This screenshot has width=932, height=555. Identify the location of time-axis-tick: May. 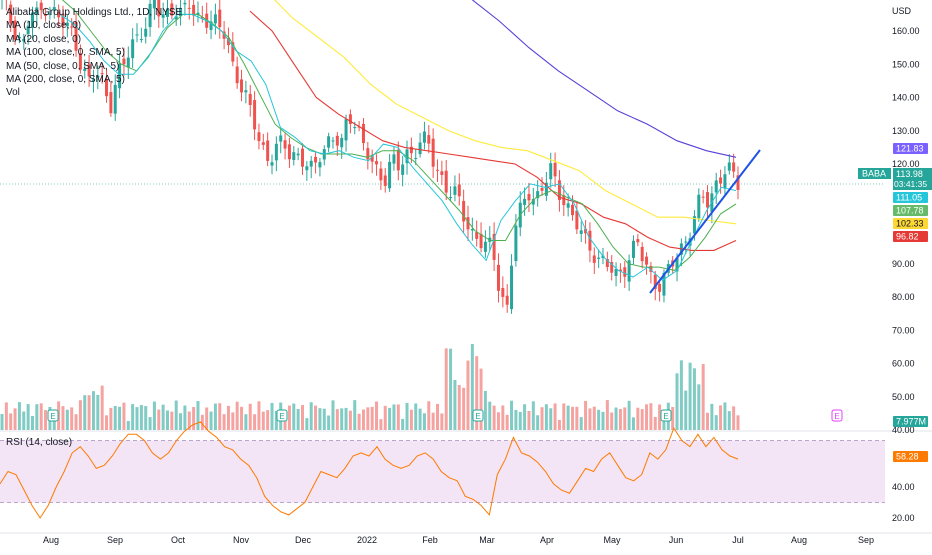
(612, 540).